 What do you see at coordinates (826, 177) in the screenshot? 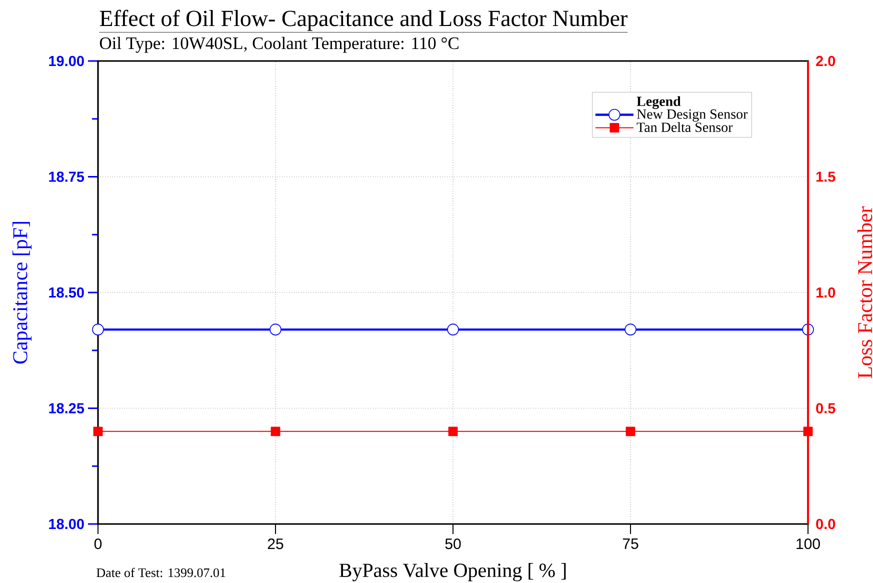
I see `y2-tick-label: 1.5` at bounding box center [826, 177].